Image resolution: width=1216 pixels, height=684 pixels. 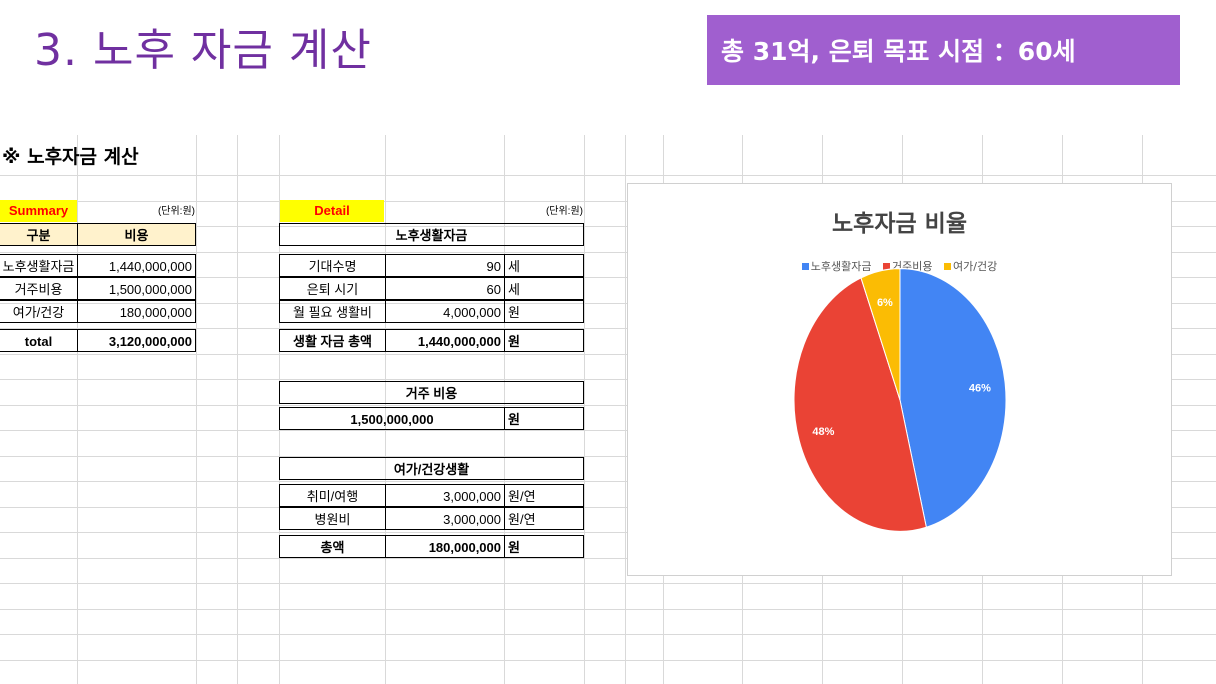 I want to click on summary-tag: Summary, so click(x=38, y=211).